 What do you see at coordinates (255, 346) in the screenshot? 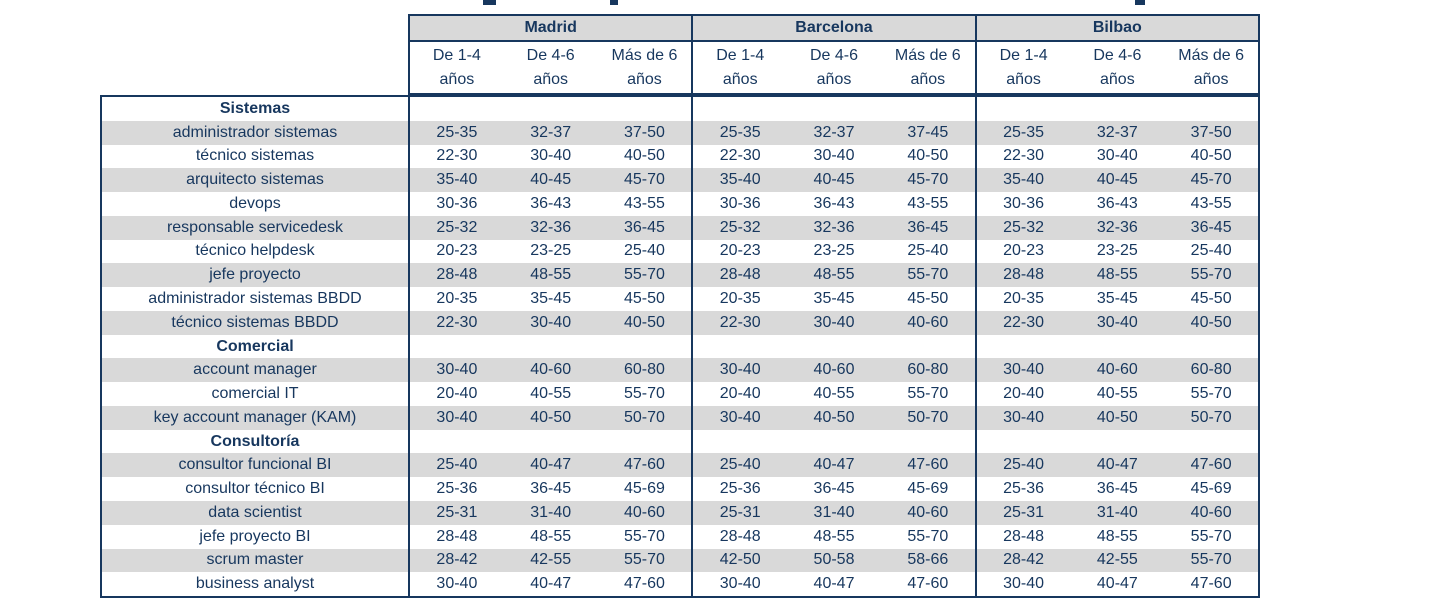
I see `section-name: Comercial` at bounding box center [255, 346].